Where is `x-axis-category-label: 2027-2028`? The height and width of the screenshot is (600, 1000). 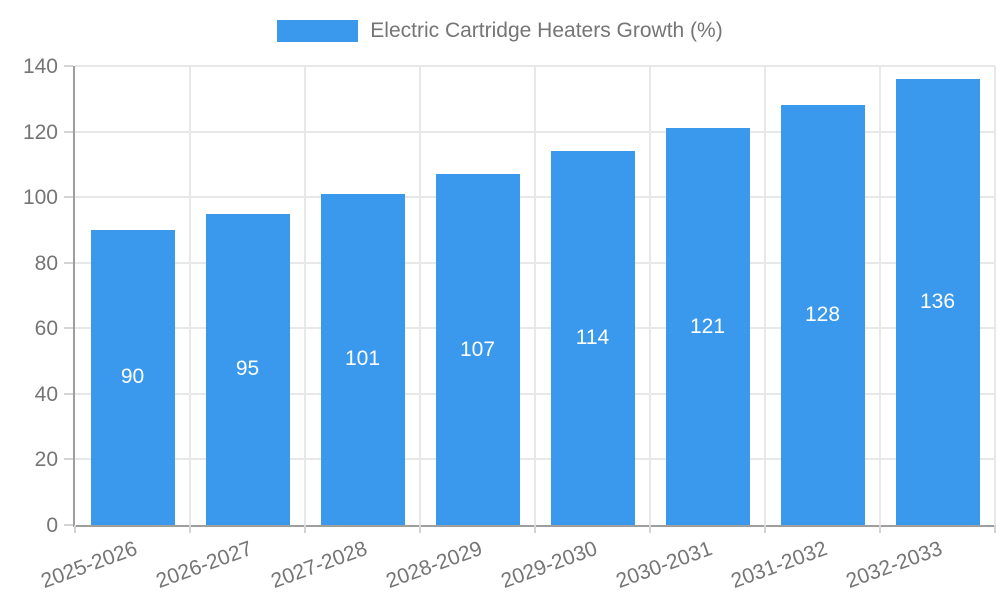 x-axis-category-label: 2027-2028 is located at coordinates (319, 565).